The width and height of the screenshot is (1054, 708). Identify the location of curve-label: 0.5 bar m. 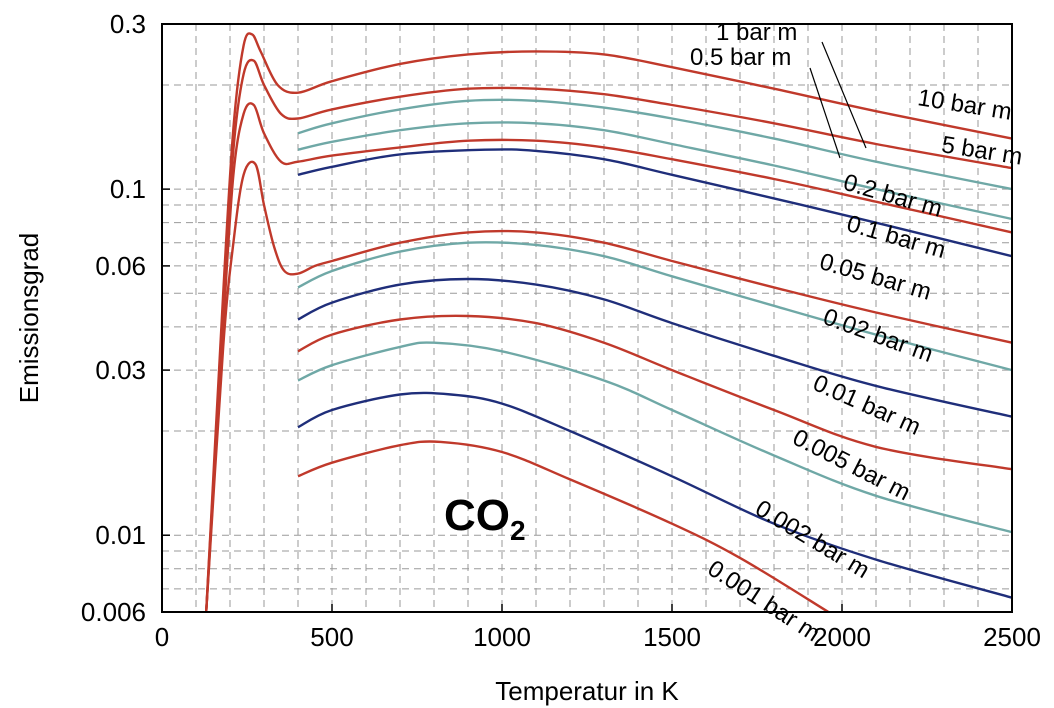
(740, 57).